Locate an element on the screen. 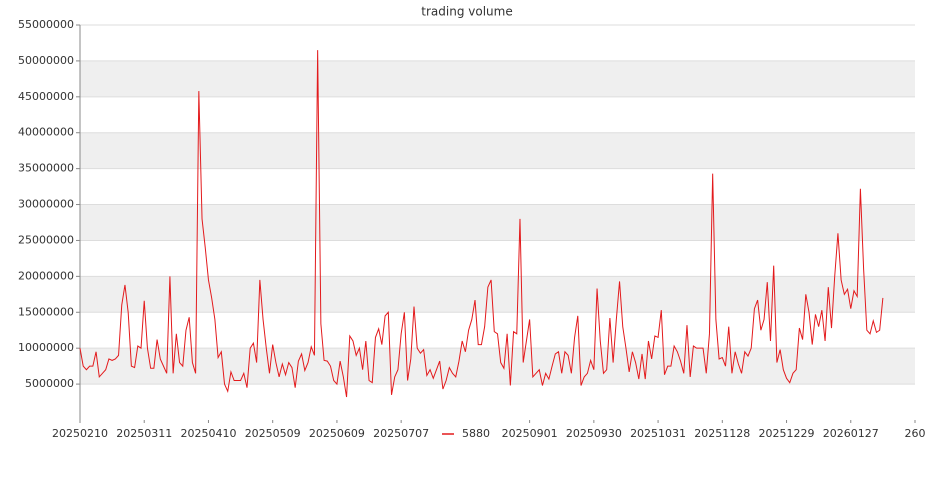 The image size is (935, 500). y-tick-label: 10000000 is located at coordinates (46, 347).